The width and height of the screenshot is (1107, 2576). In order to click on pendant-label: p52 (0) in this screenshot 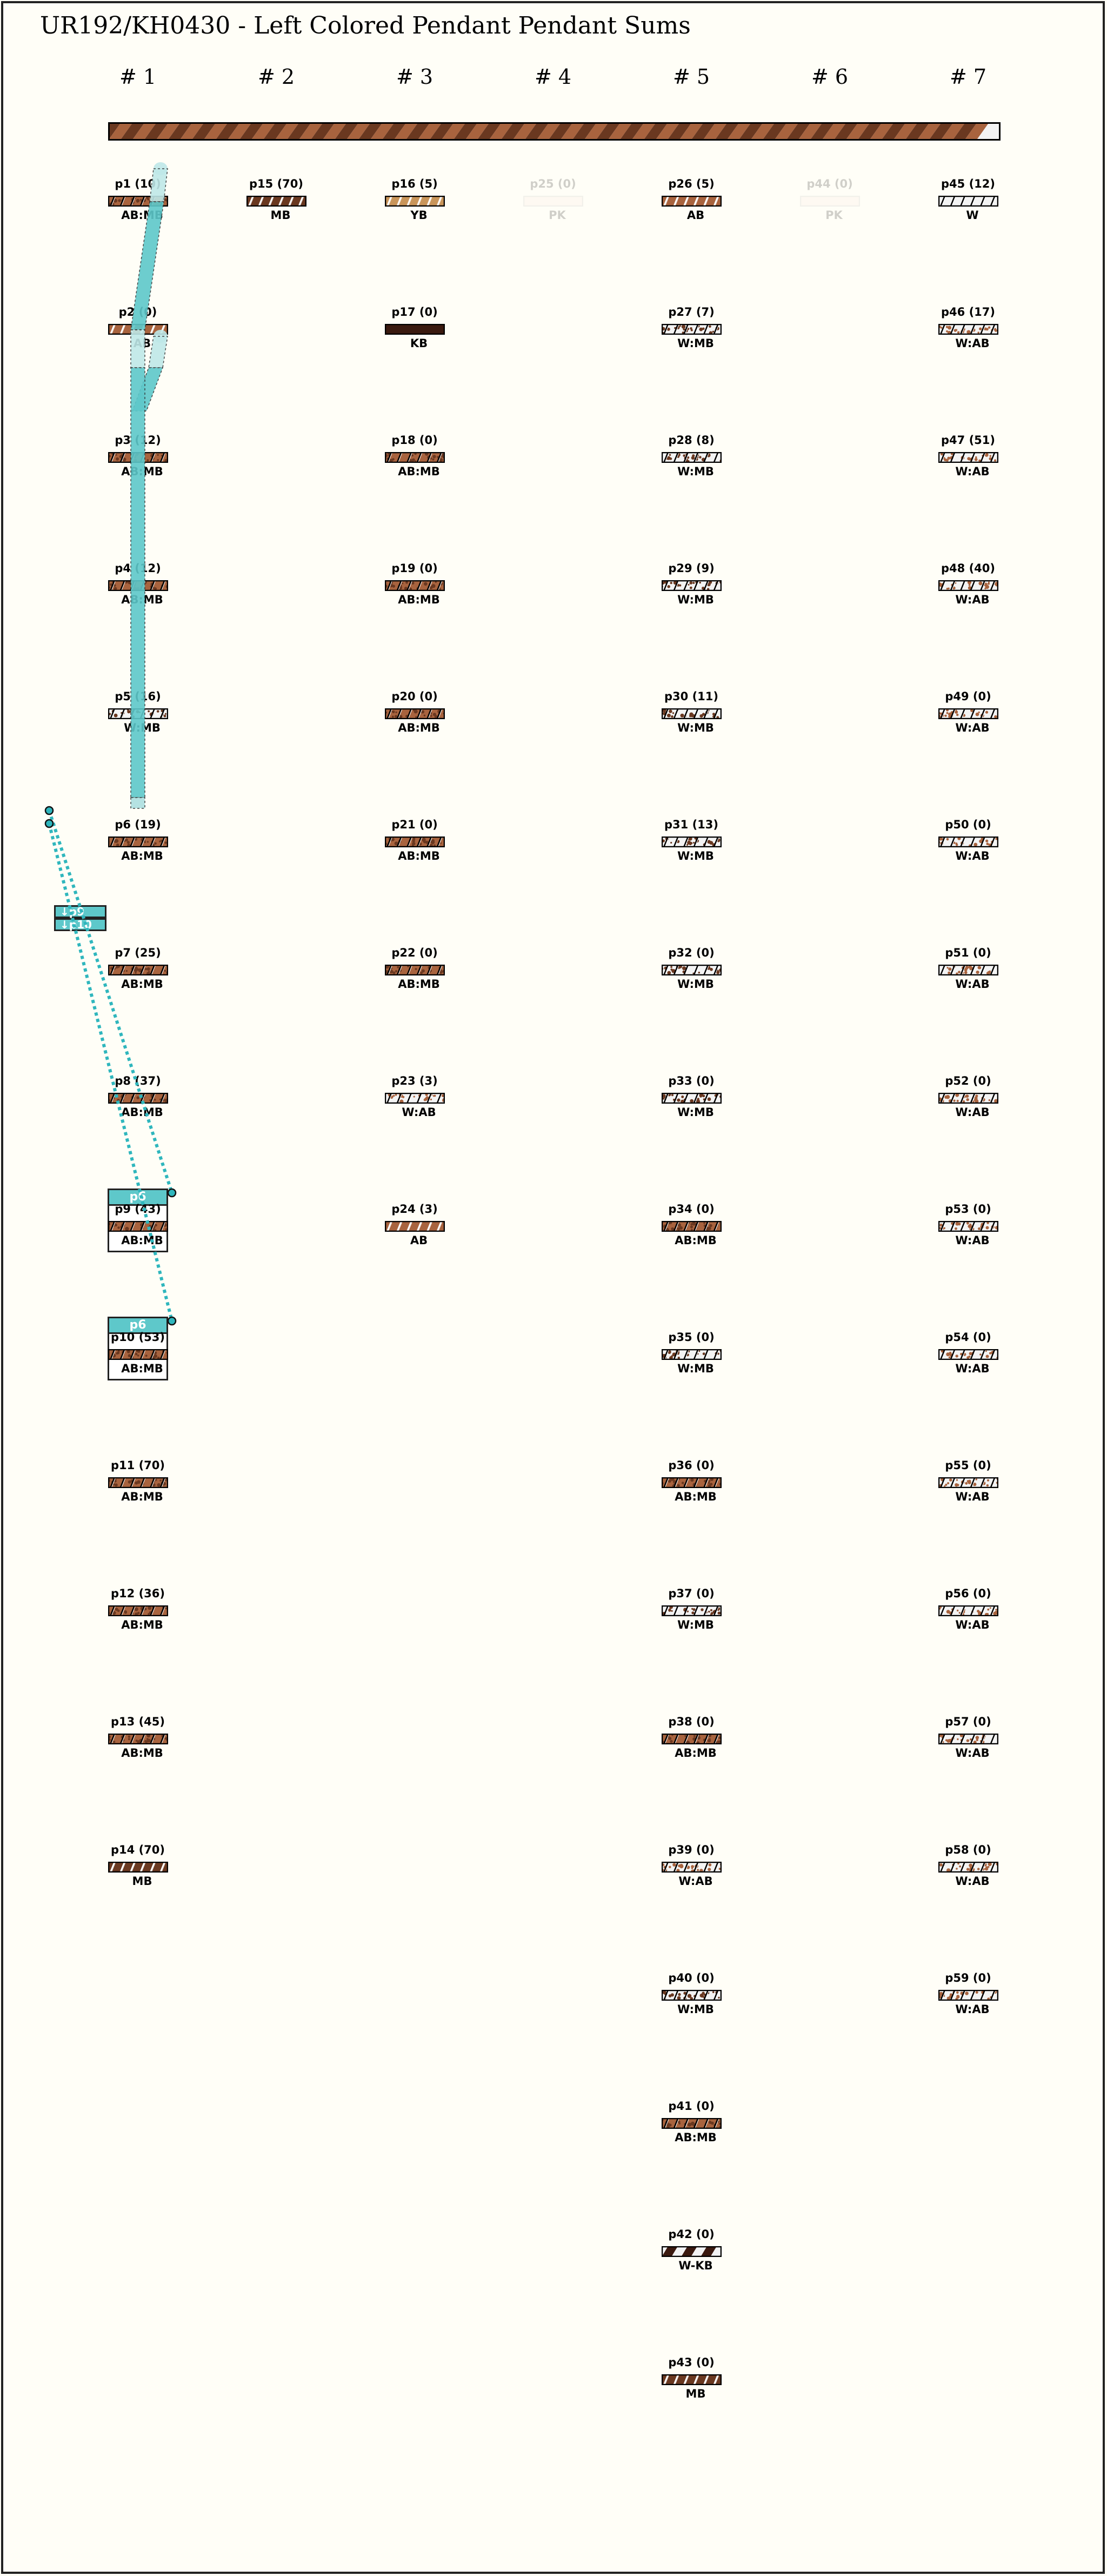, I will do `click(968, 1080)`.